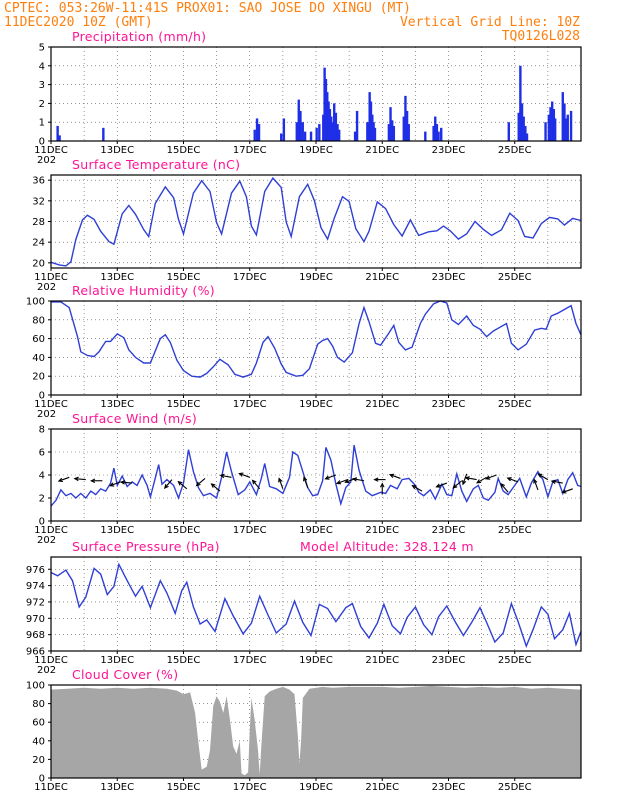  What do you see at coordinates (490, 22) in the screenshot?
I see `header-grid-info: Vertical Grid Line: 10Z` at bounding box center [490, 22].